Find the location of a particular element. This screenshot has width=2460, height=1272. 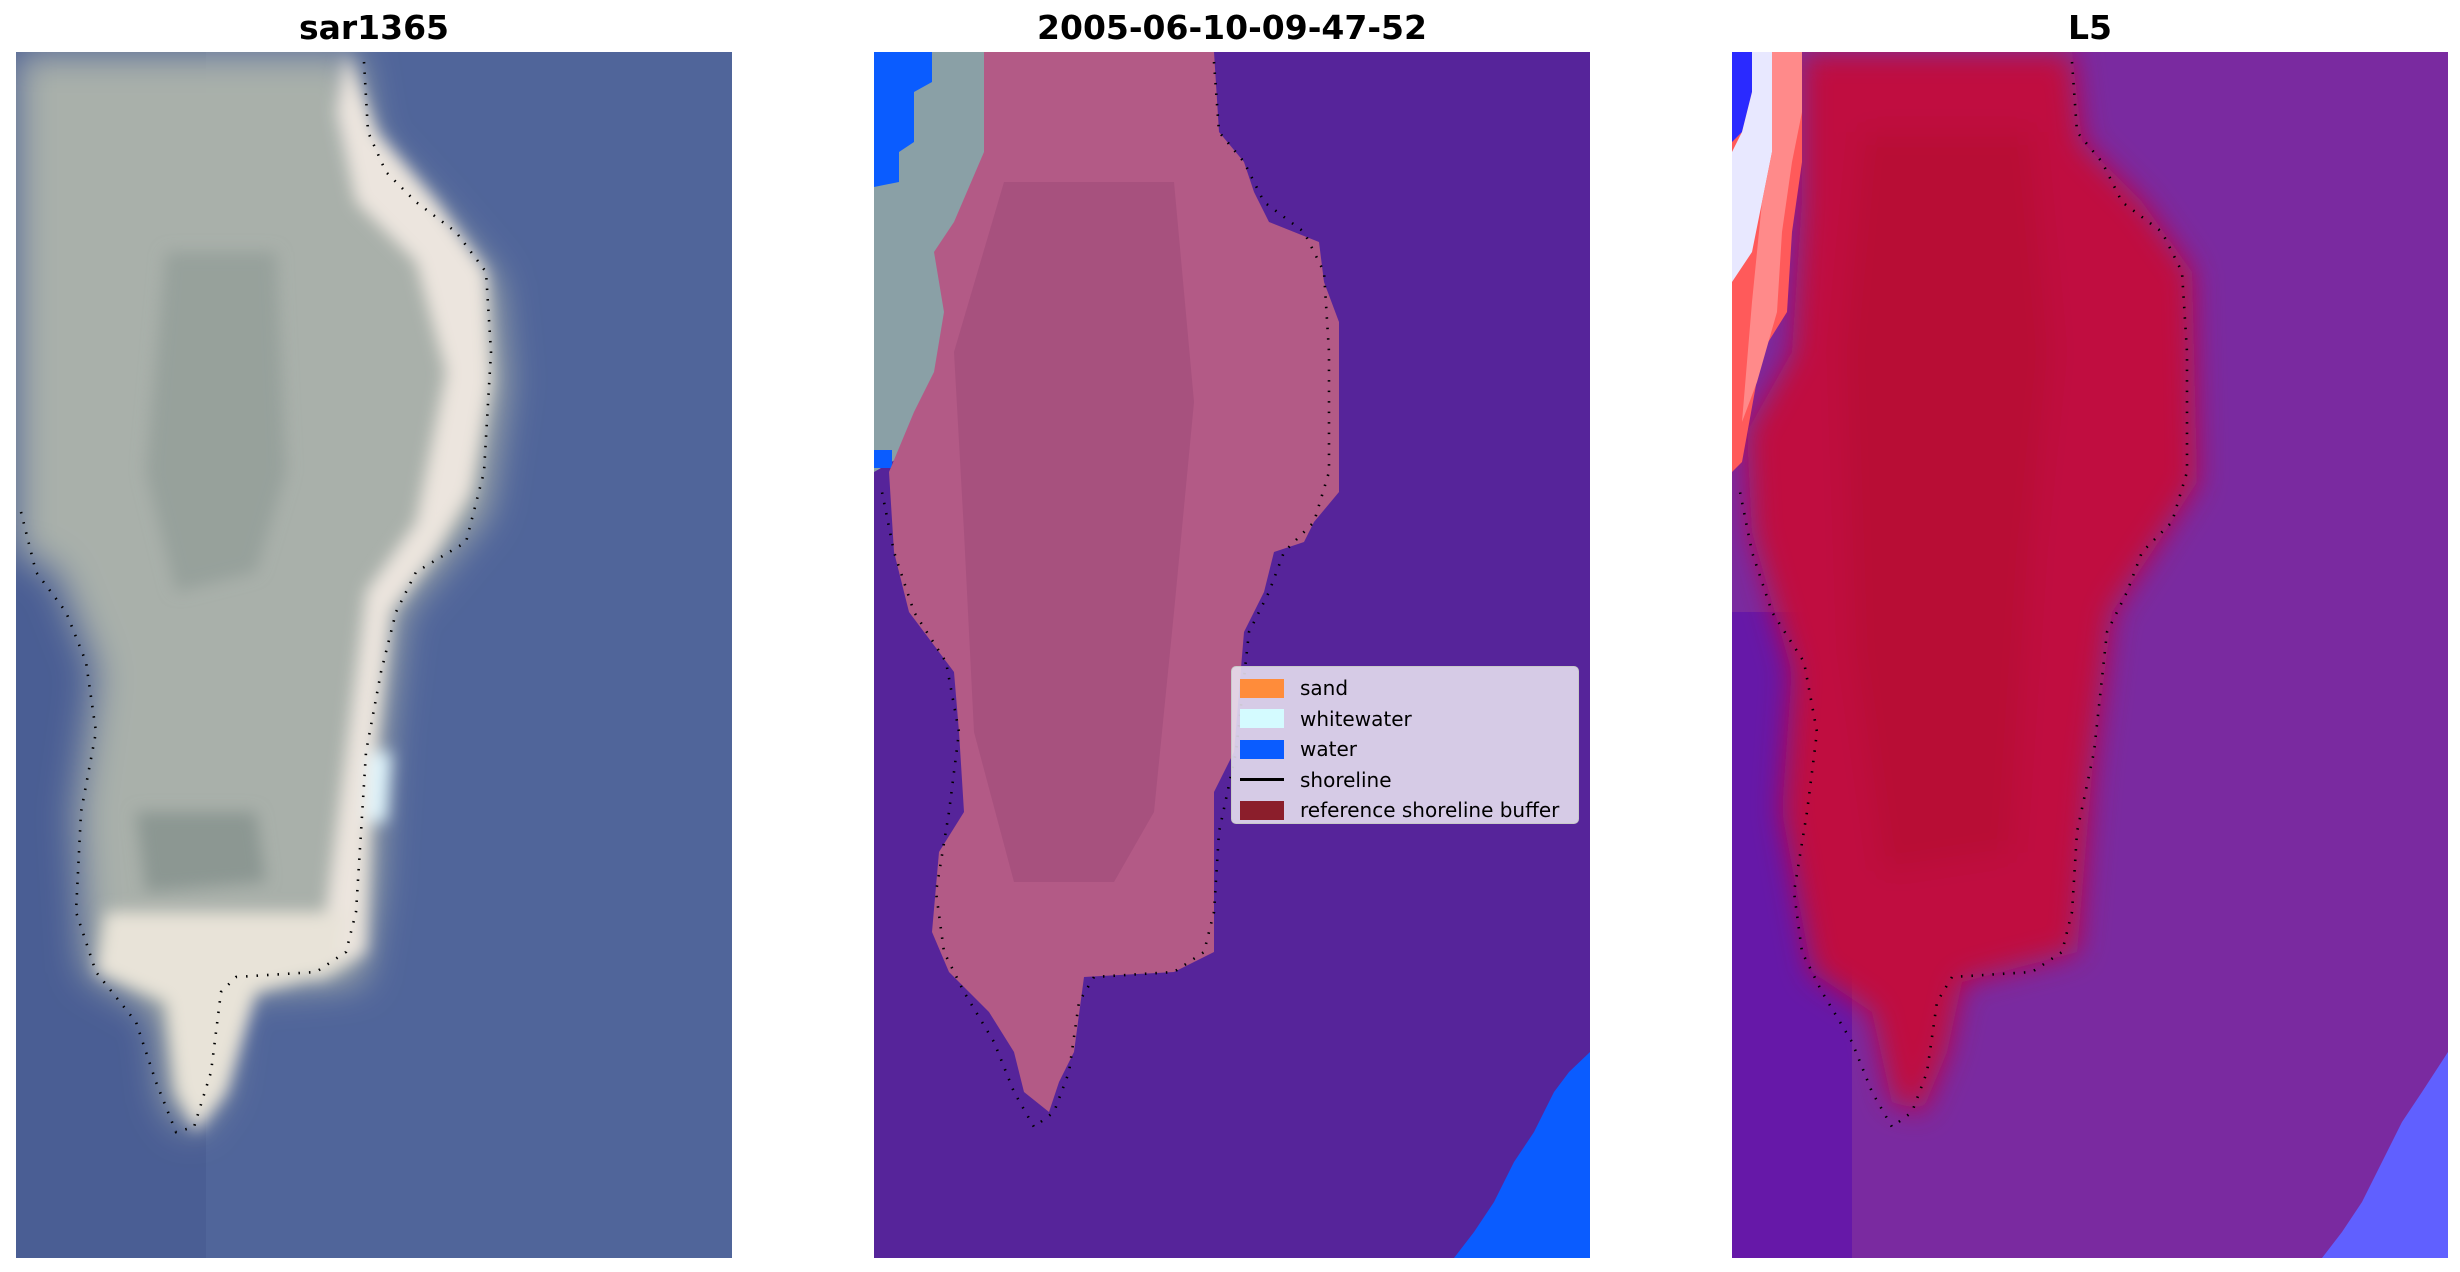

legend-item-whitewater: whitewater is located at coordinates (1405, 719).